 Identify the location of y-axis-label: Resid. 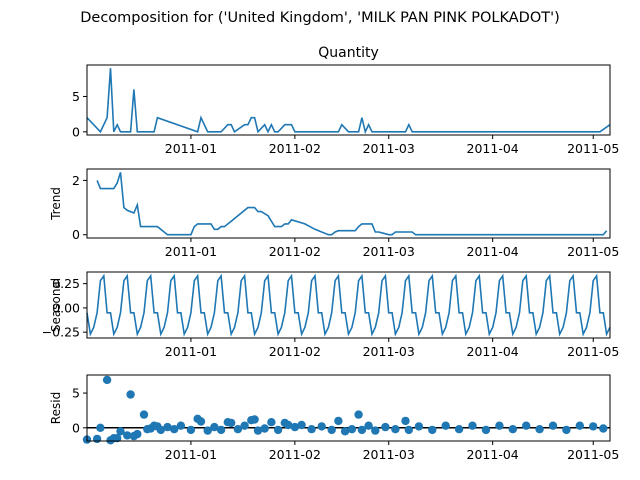
(56, 408).